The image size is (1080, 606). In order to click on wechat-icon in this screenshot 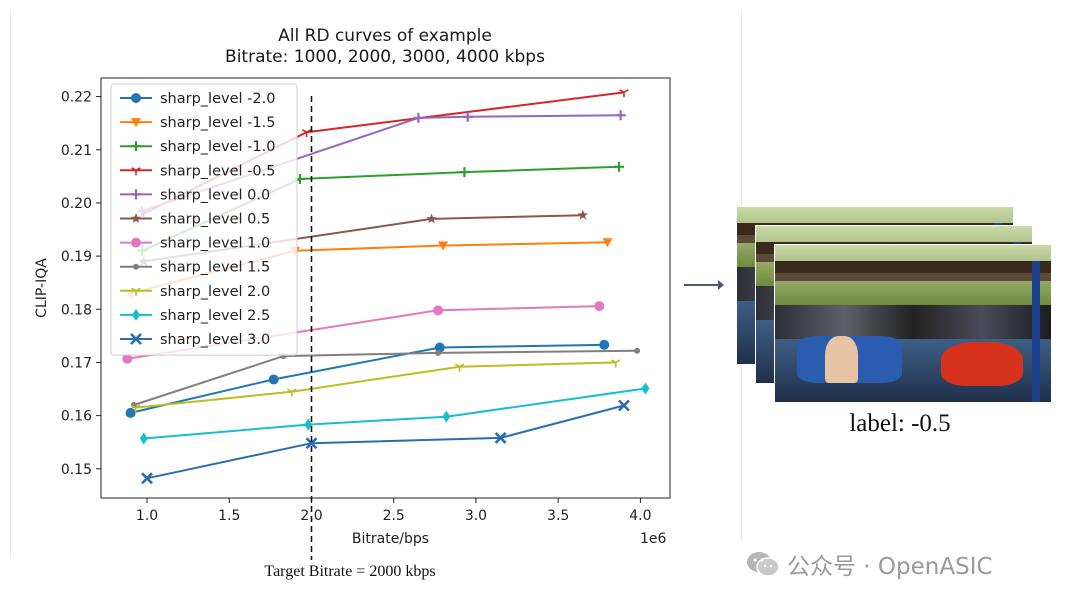, I will do `click(763, 564)`.